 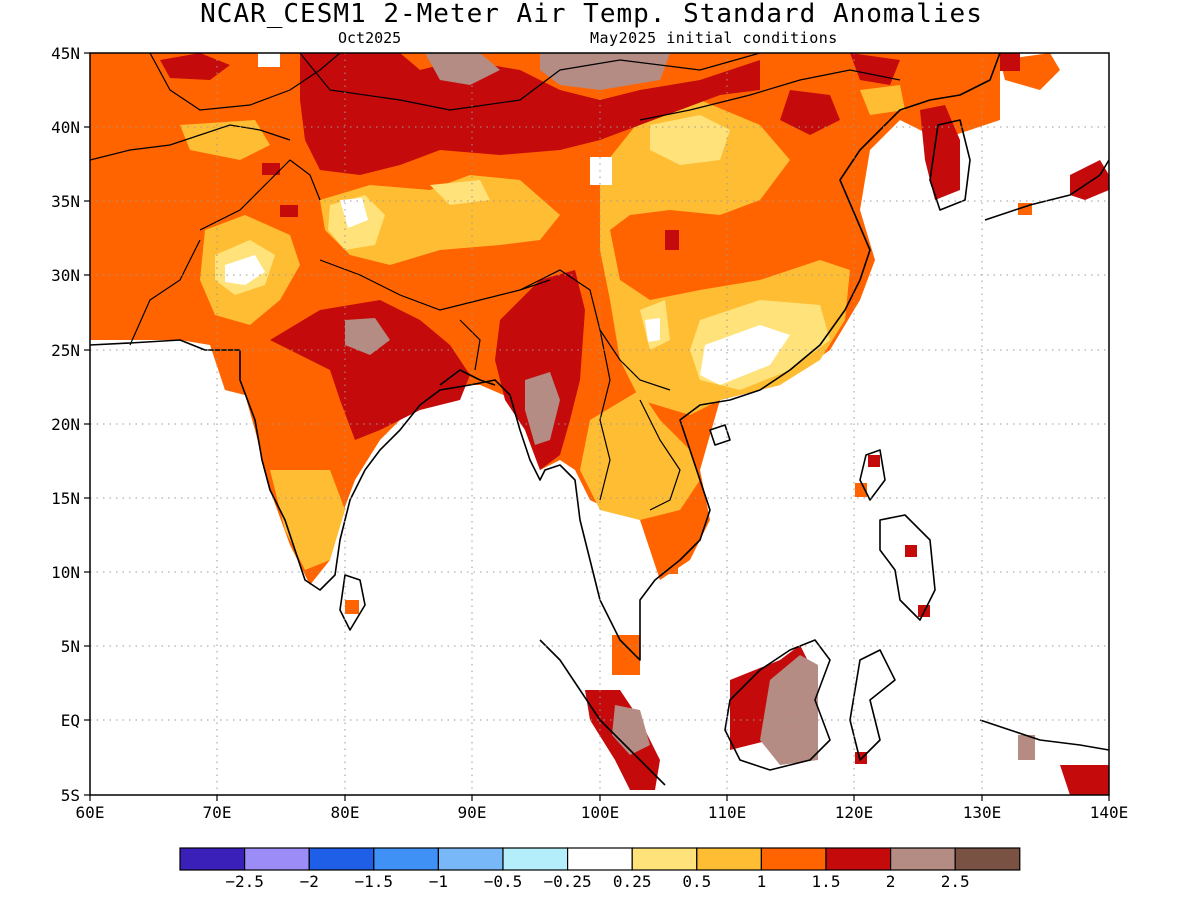 I want to click on colorbar-label: −1.5, so click(x=374, y=881).